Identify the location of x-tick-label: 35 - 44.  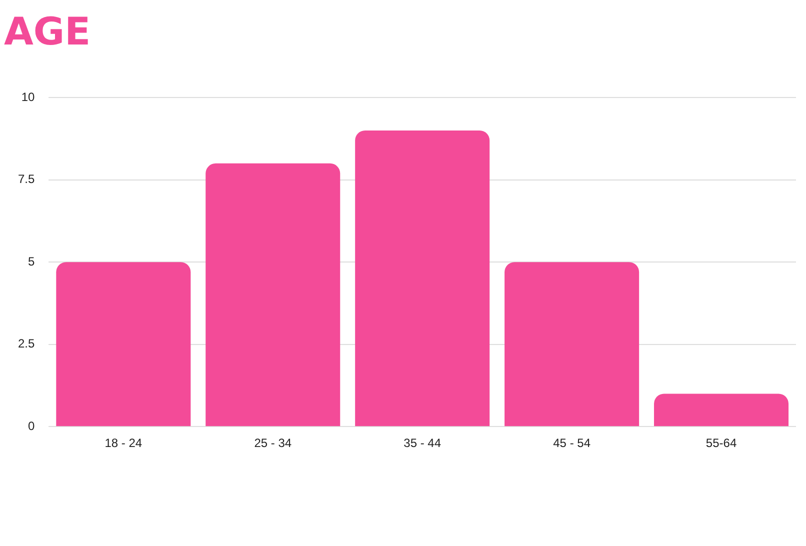
(423, 443).